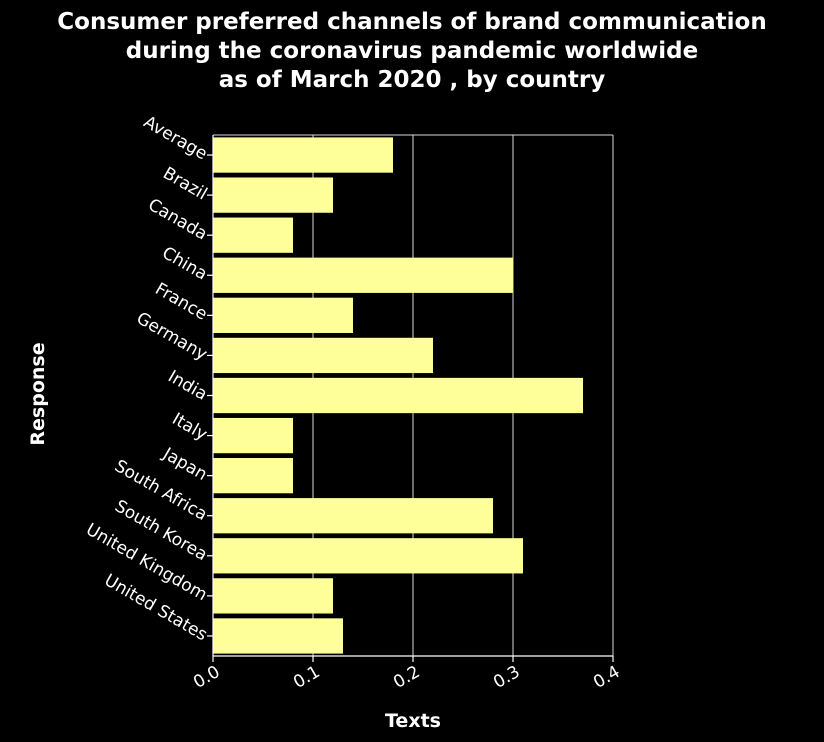 The image size is (824, 742). Describe the element at coordinates (206, 677) in the screenshot. I see `x-tick-label: 0.0` at that location.